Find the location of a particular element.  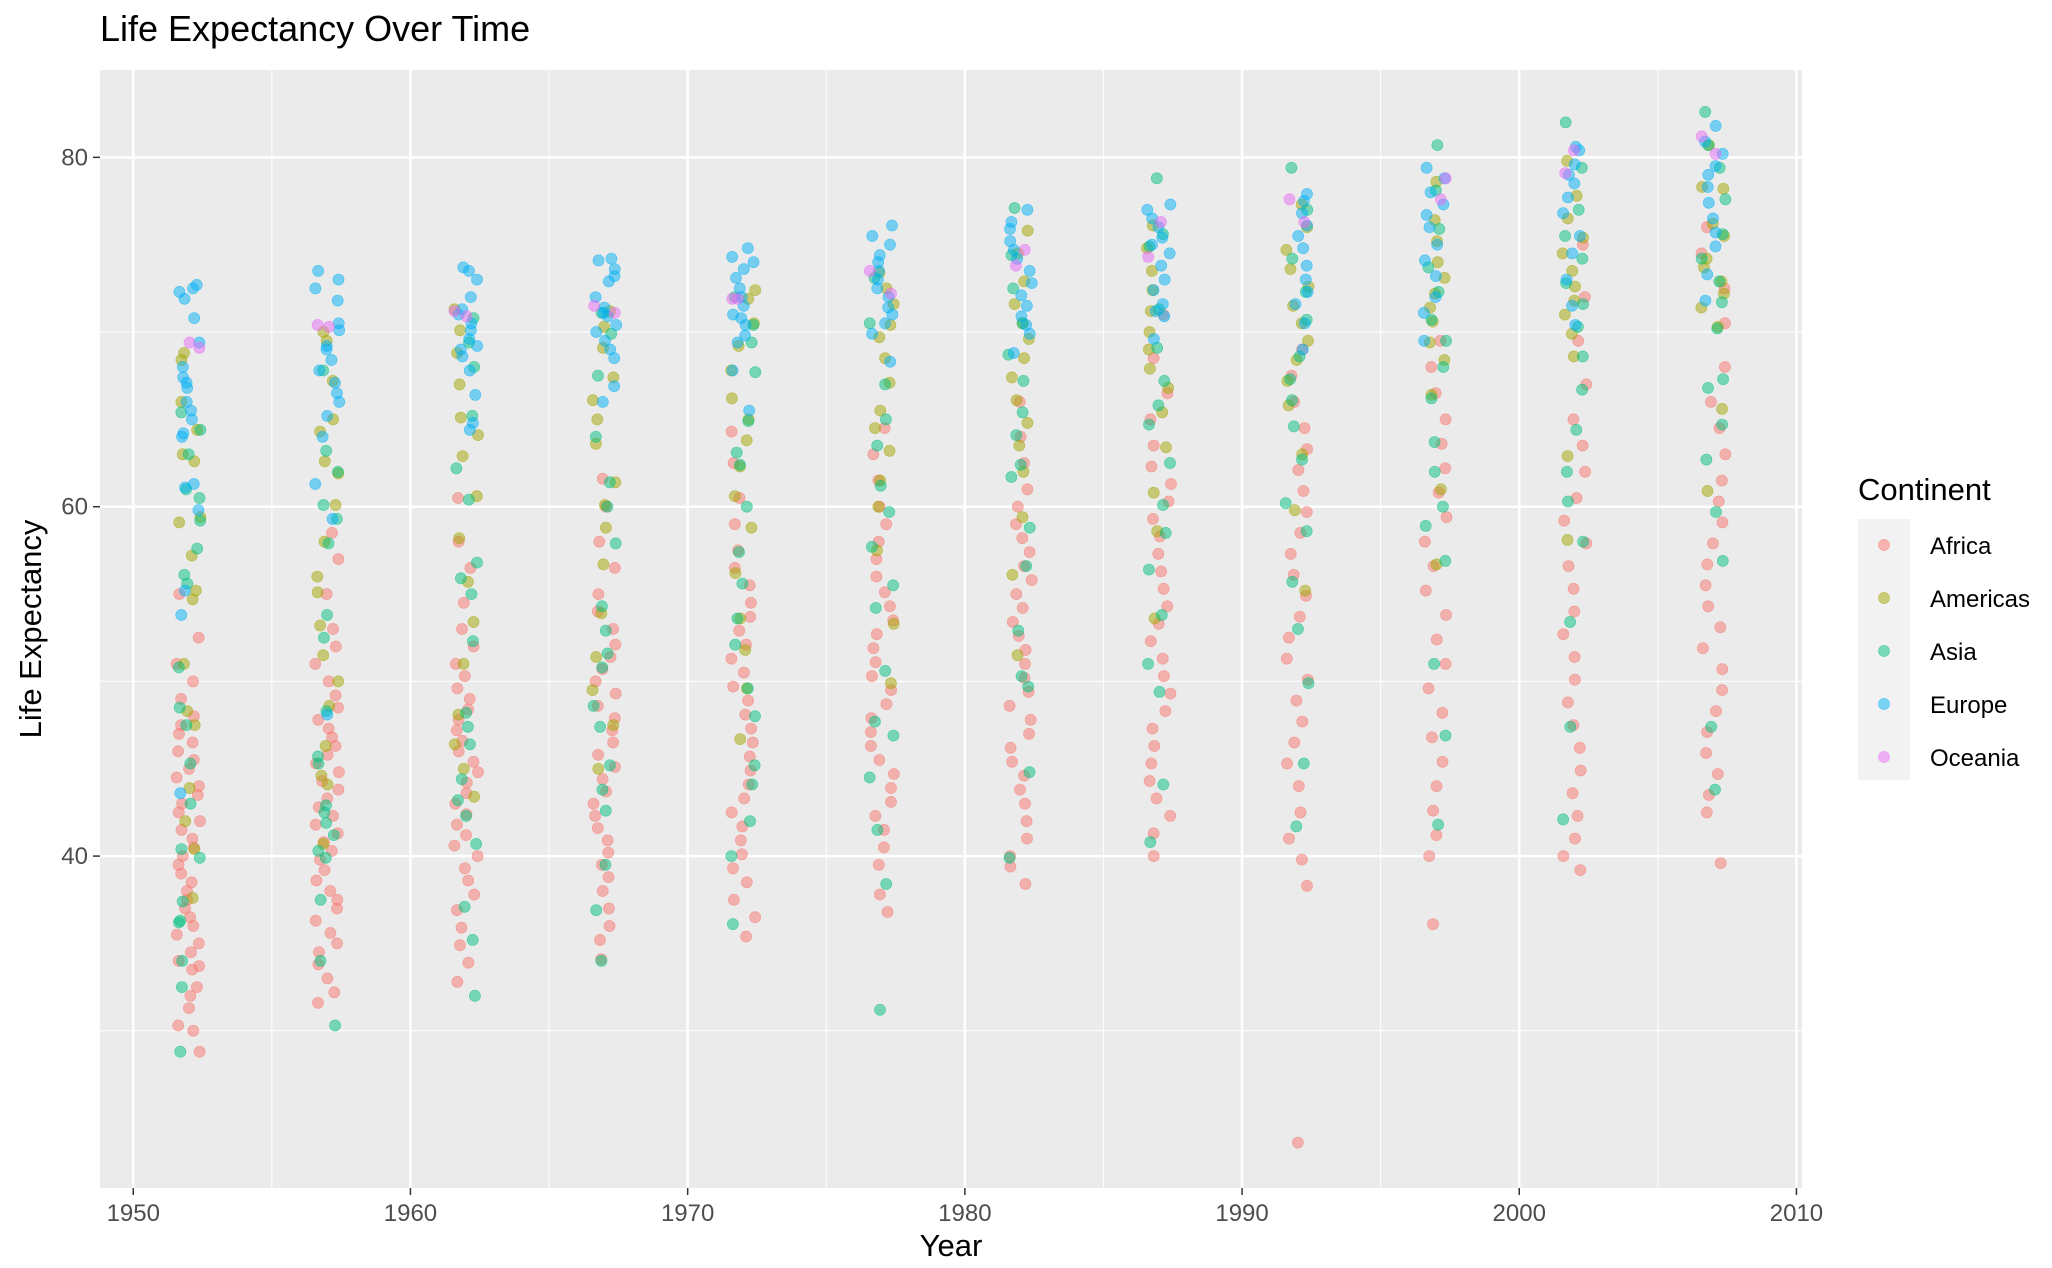

y-tick-label: 80 is located at coordinates (74, 157).